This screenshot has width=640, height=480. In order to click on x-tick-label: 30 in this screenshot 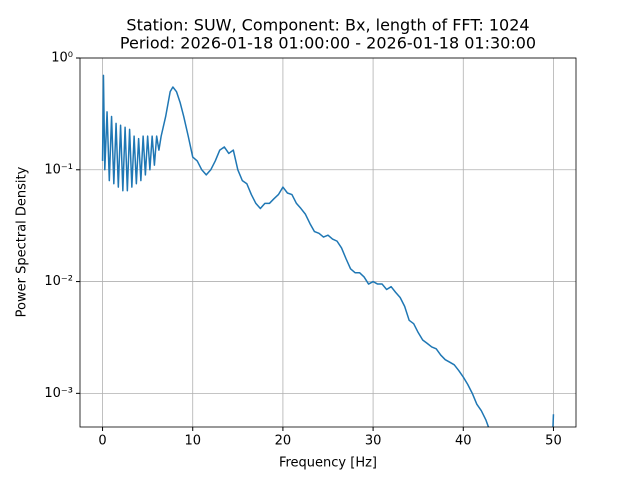, I will do `click(373, 441)`.